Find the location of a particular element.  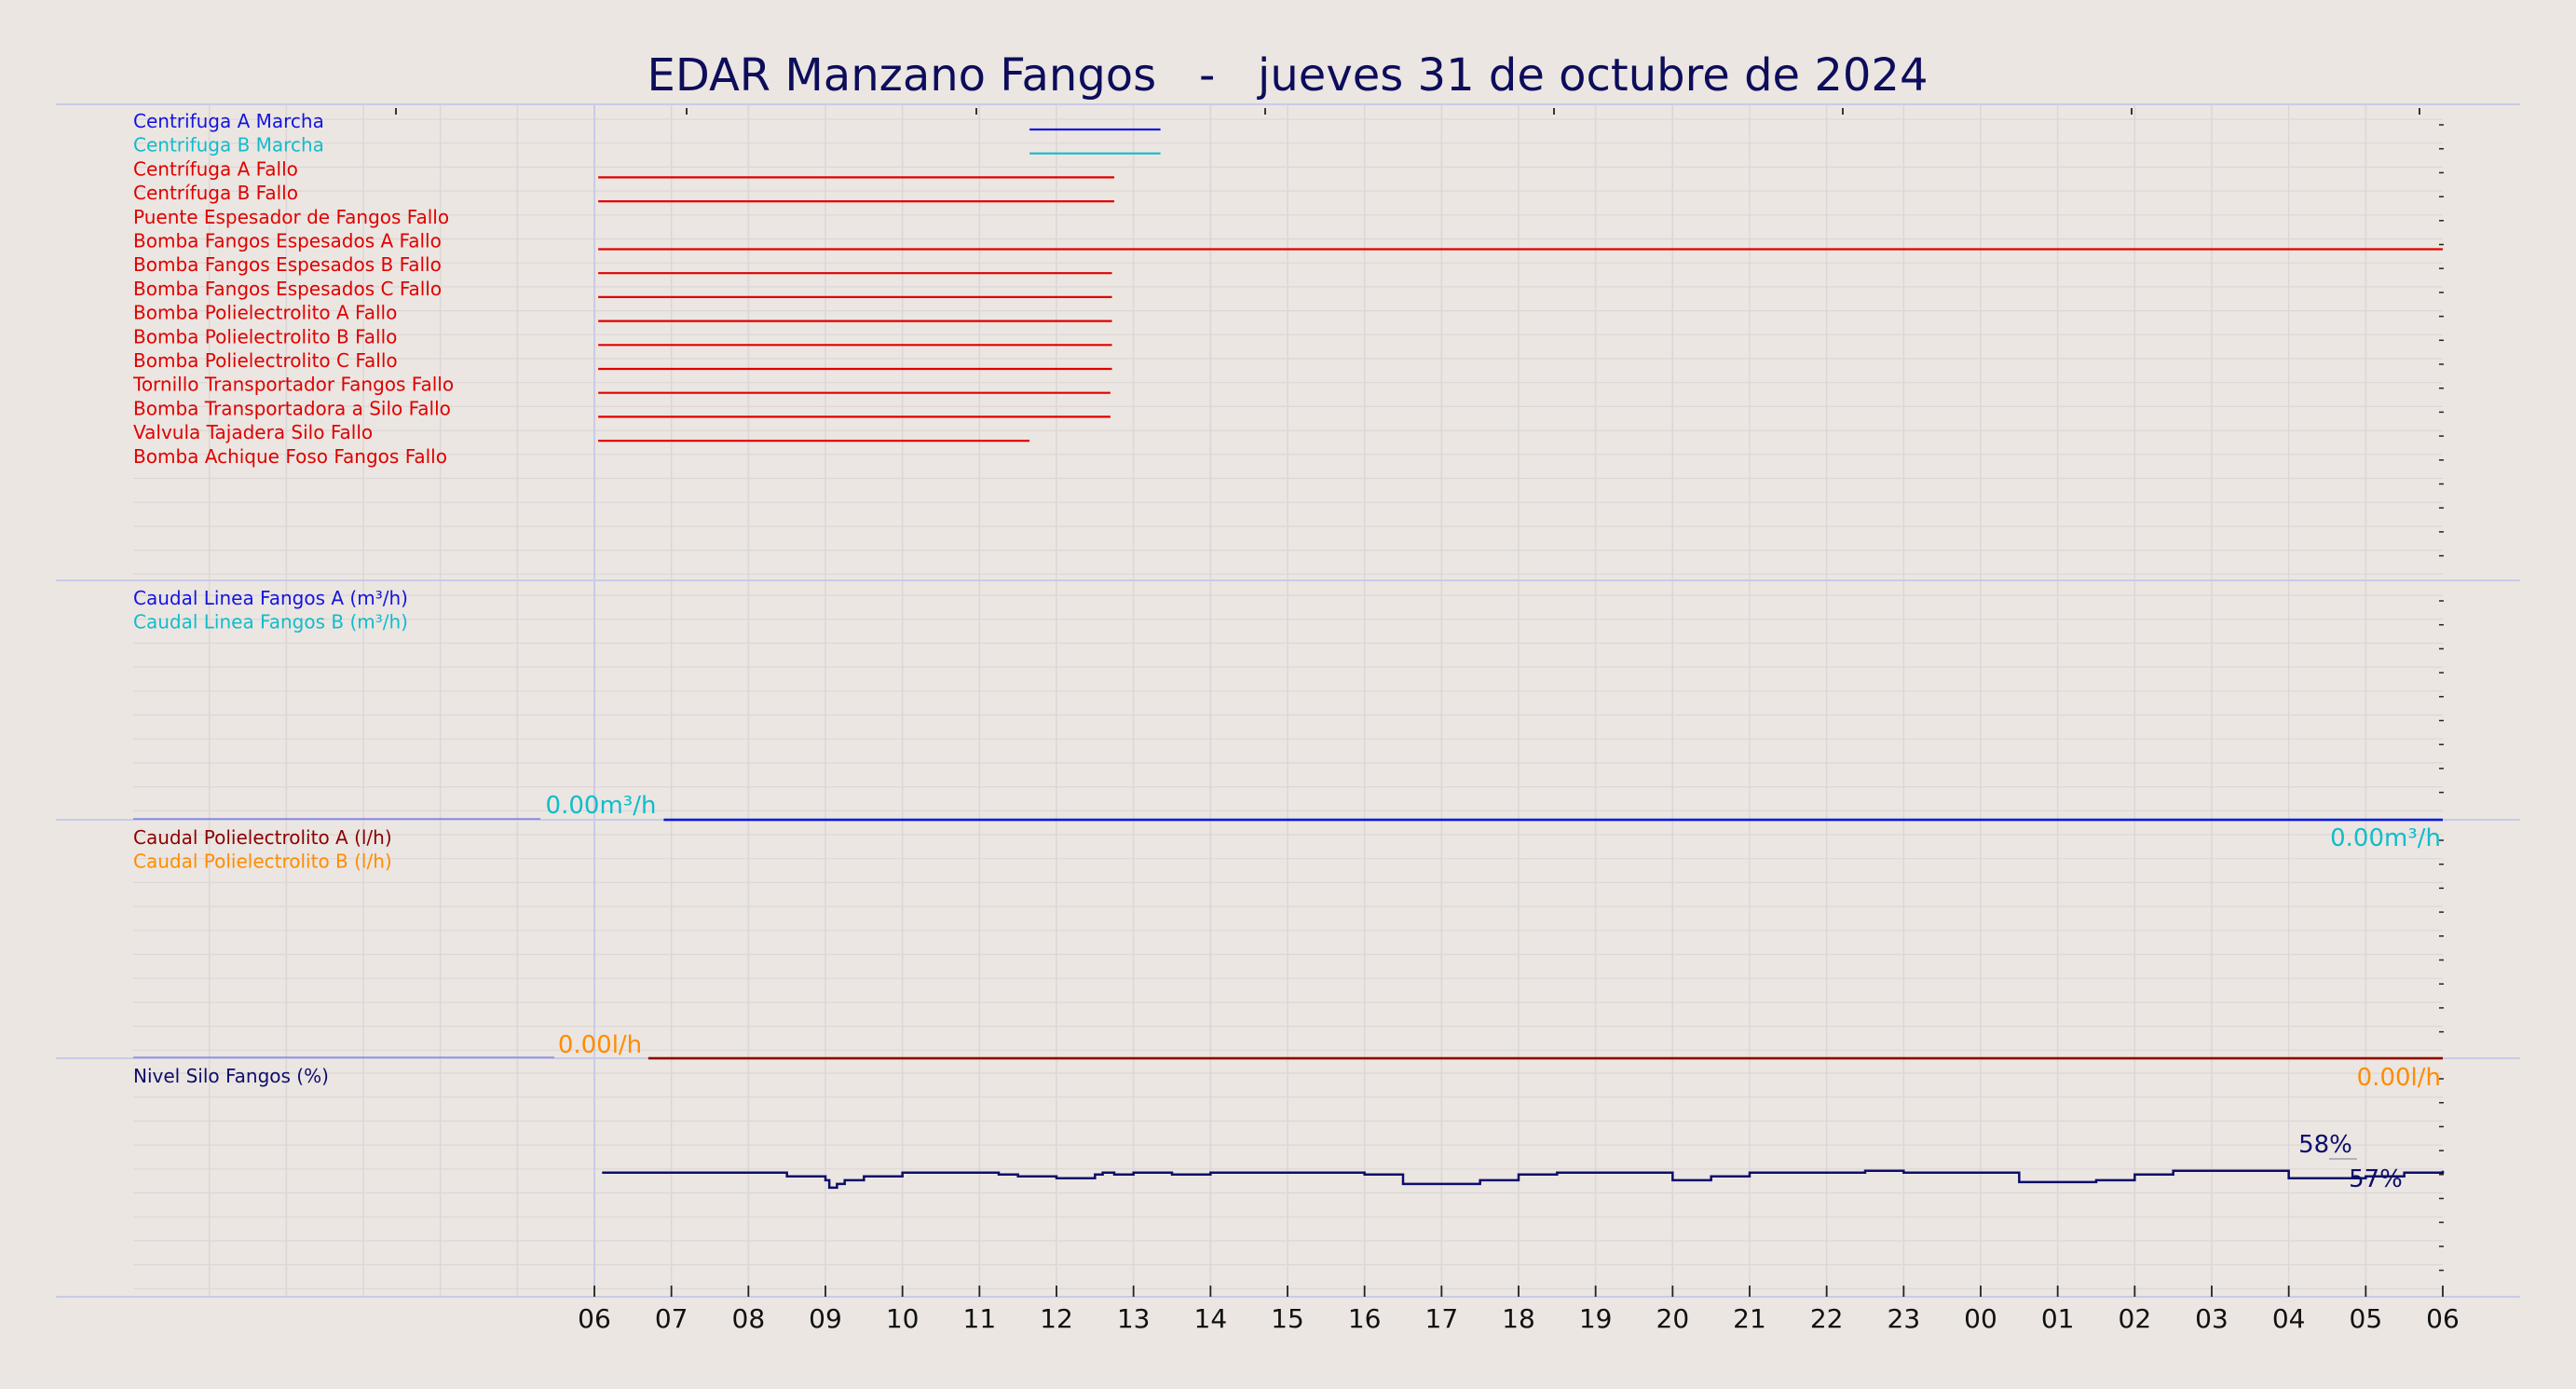

x-tick-label: 17 is located at coordinates (1442, 1318).